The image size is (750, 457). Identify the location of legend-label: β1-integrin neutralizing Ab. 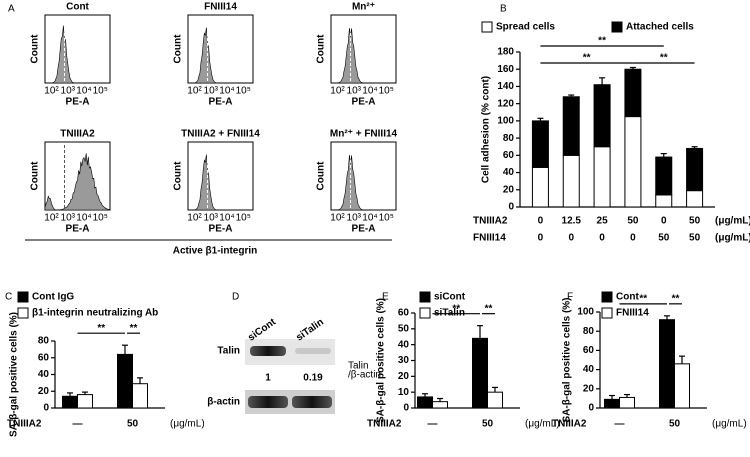
(95, 313).